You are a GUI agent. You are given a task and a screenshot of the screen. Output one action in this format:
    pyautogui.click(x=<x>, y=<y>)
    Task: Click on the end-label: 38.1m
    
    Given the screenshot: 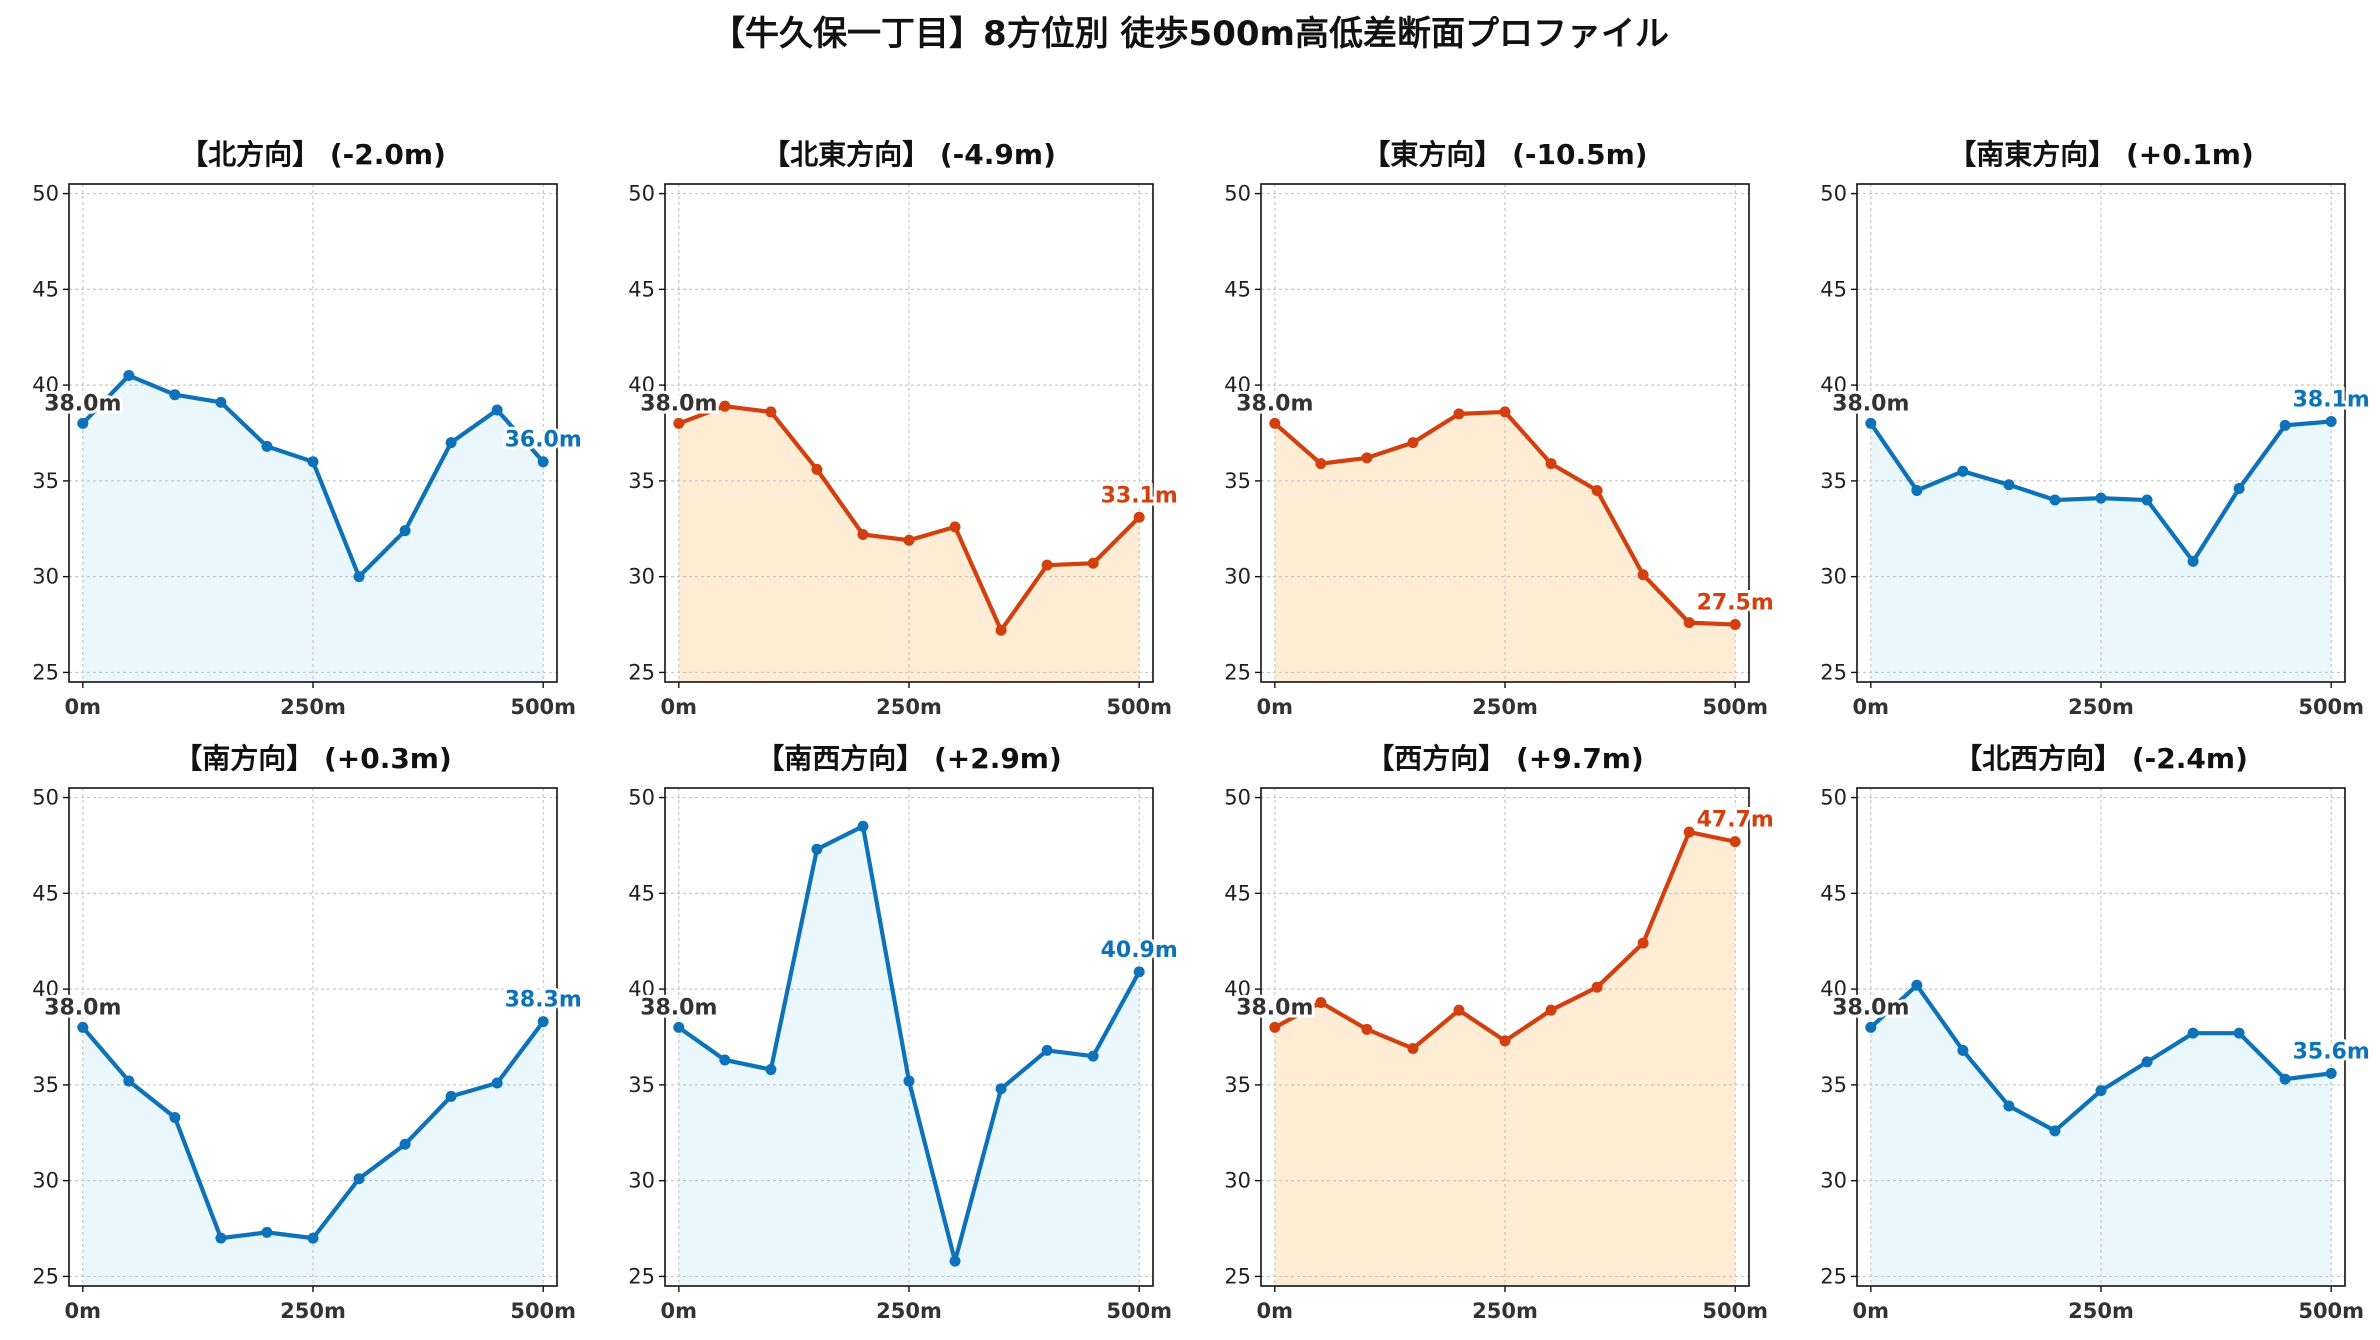 What is the action you would take?
    pyautogui.click(x=2331, y=400)
    